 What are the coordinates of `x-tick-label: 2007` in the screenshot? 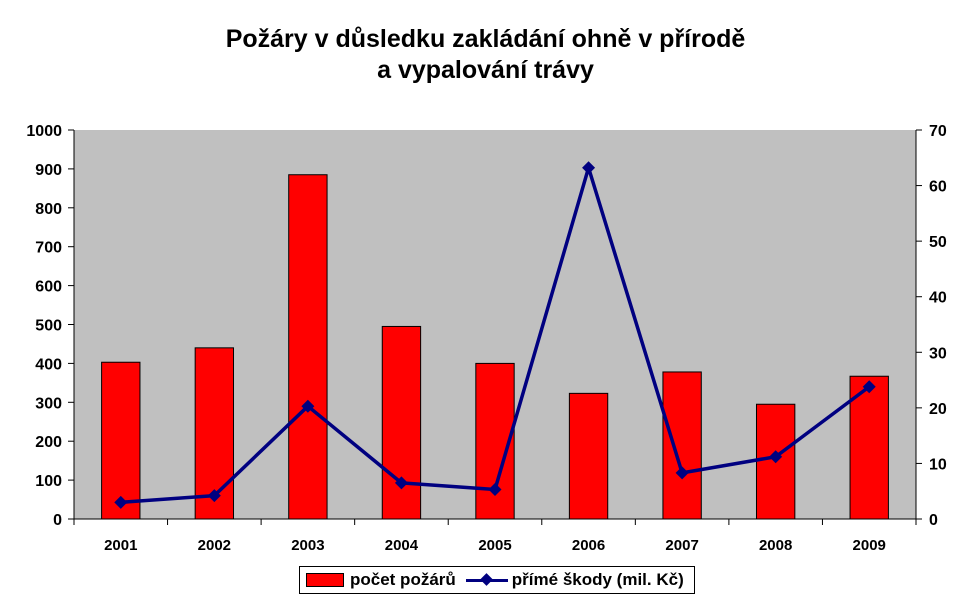 It's located at (681, 545).